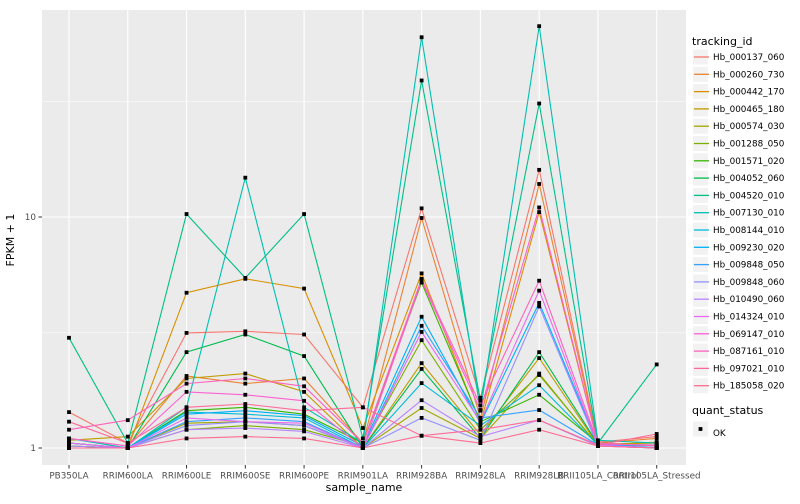 The width and height of the screenshot is (800, 504). What do you see at coordinates (749, 145) in the screenshot?
I see `legend-label: Hb_001288_050` at bounding box center [749, 145].